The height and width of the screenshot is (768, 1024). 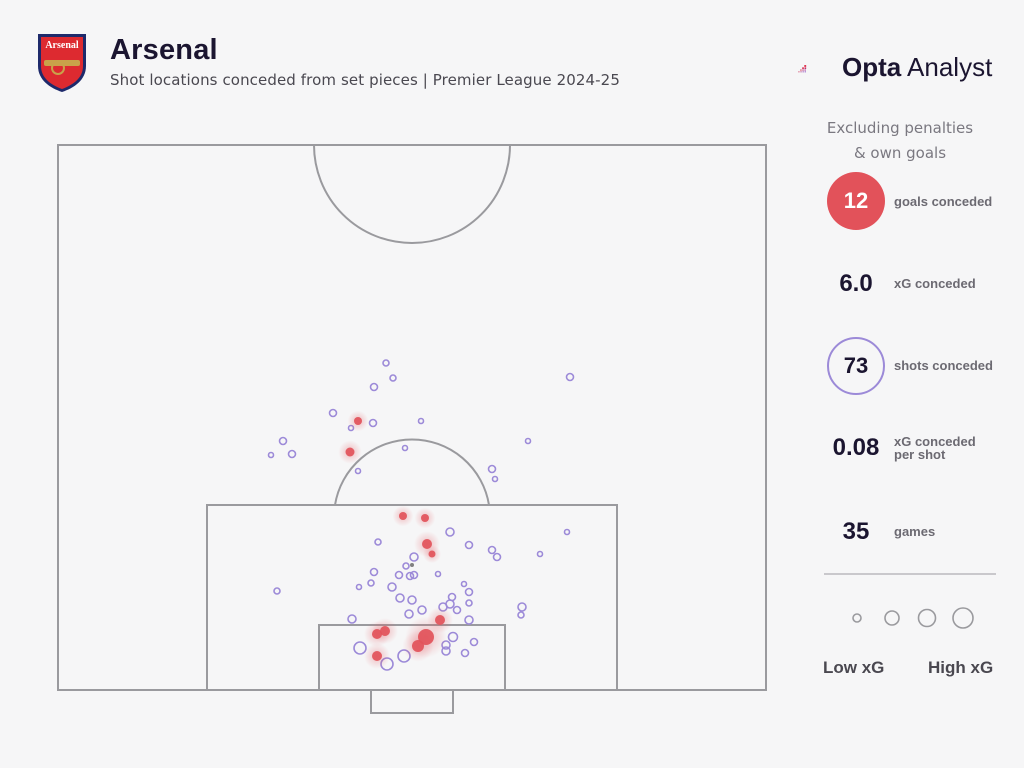 What do you see at coordinates (62, 45) in the screenshot?
I see `svg-text: Arsenal` at bounding box center [62, 45].